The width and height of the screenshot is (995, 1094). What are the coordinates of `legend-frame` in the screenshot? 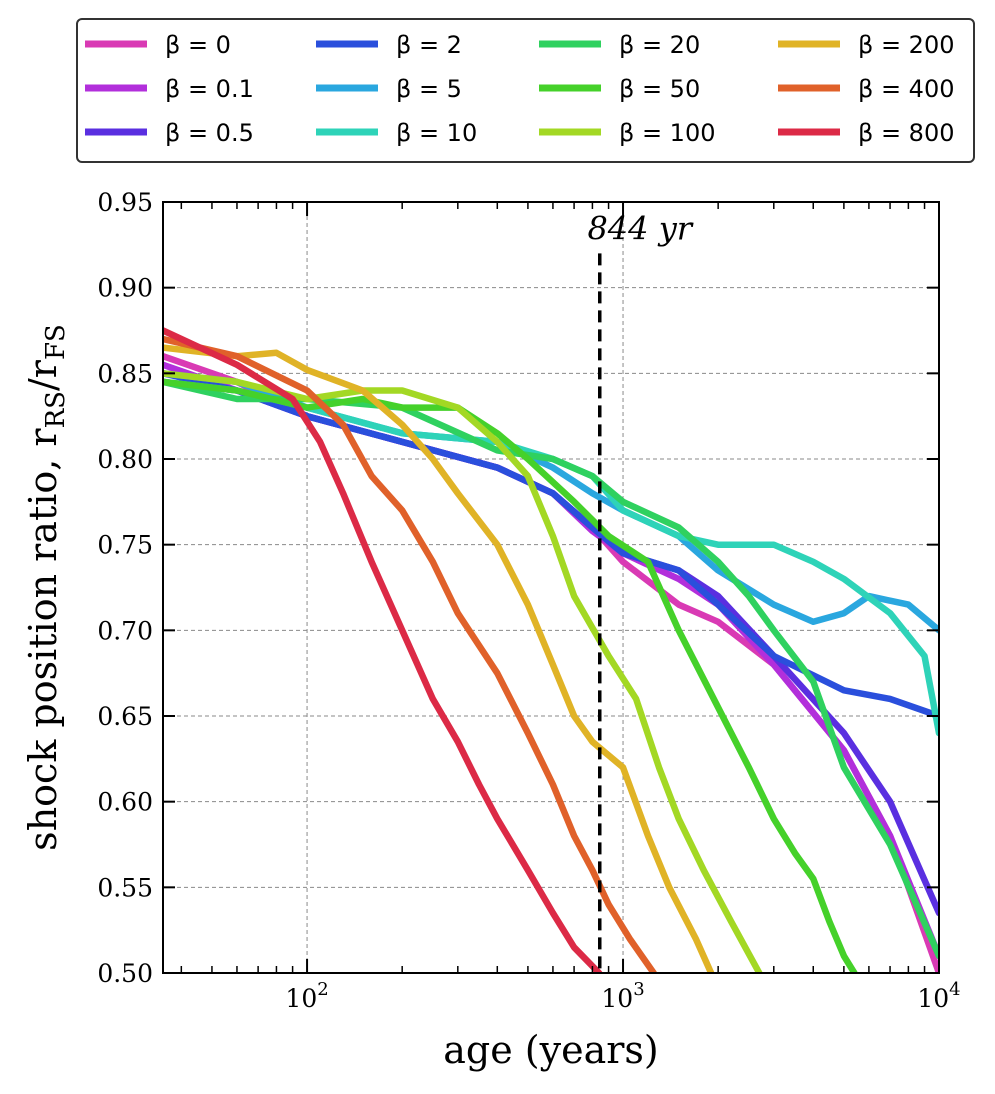 It's located at (525, 90).